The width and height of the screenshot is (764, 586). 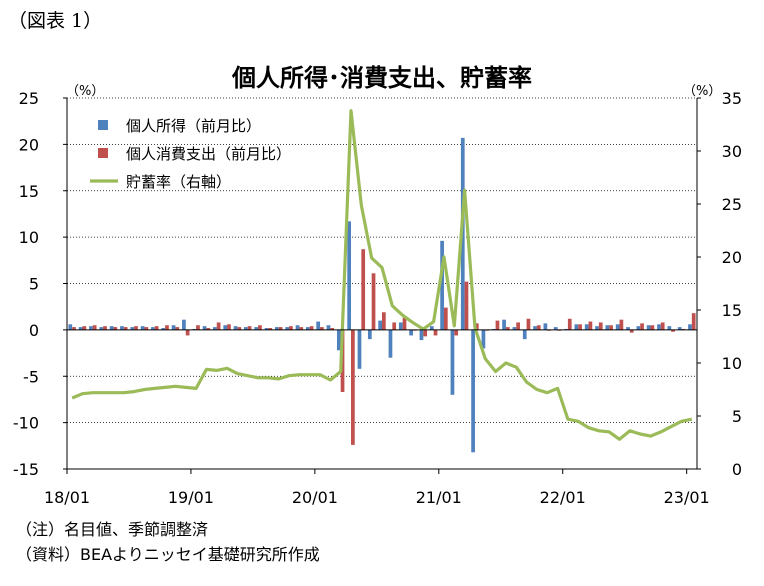 What do you see at coordinates (85, 91) in the screenshot?
I see `left-axis-unit: （%）` at bounding box center [85, 91].